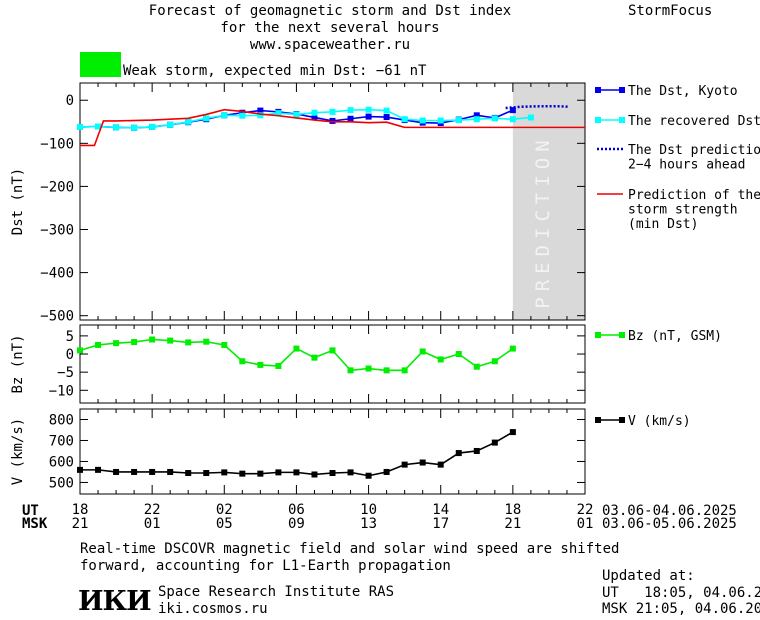 The width and height of the screenshot is (760, 620). What do you see at coordinates (30, 511) in the screenshot?
I see `ut-axis-label: UT` at bounding box center [30, 511].